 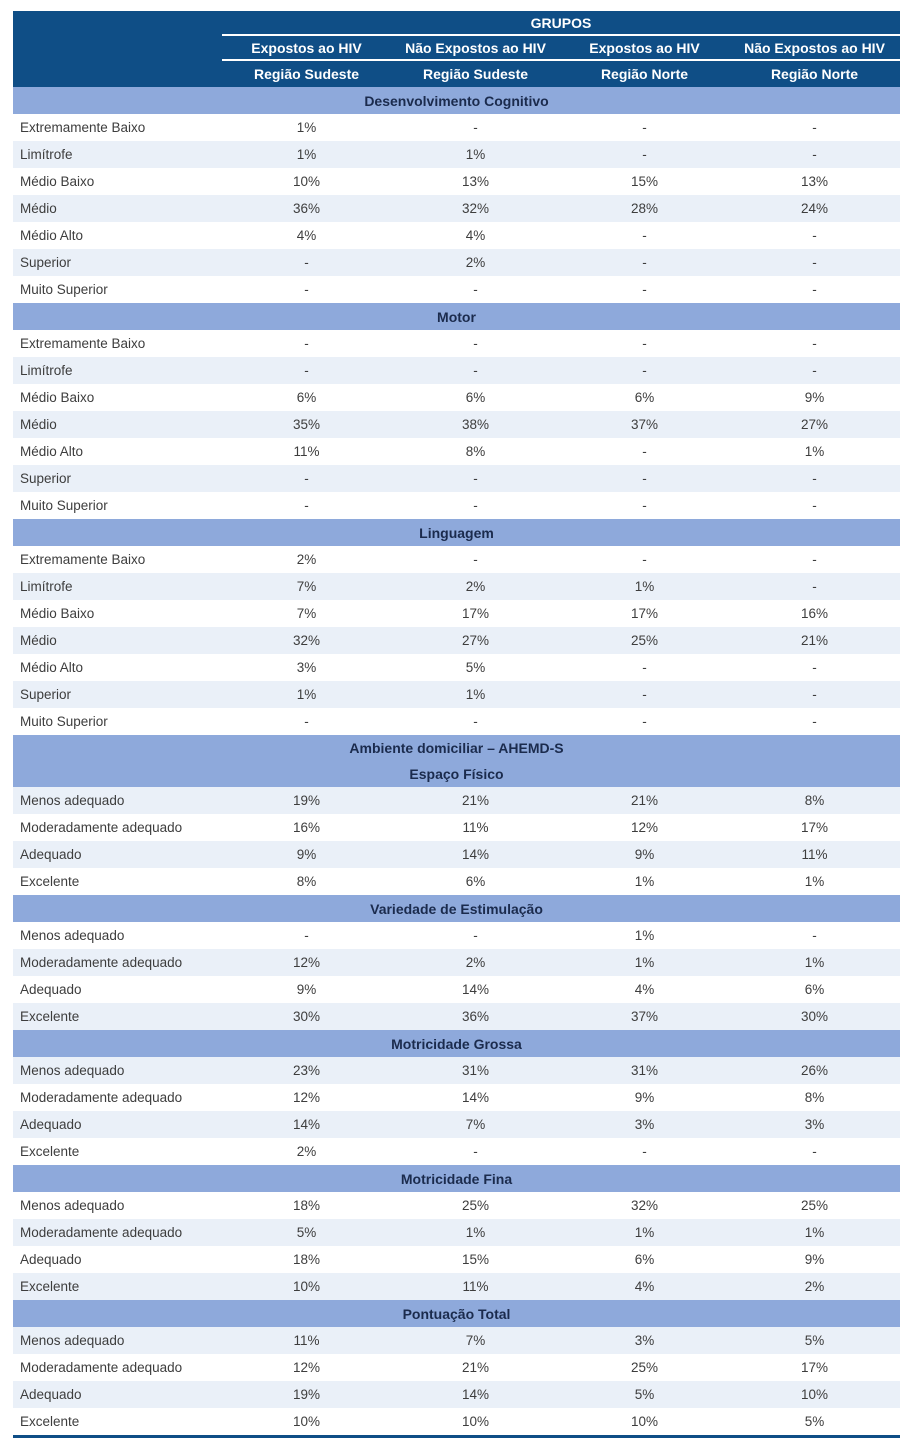 I want to click on section-title: Ambiente domiciliar – AHEMD-S, so click(x=456, y=748).